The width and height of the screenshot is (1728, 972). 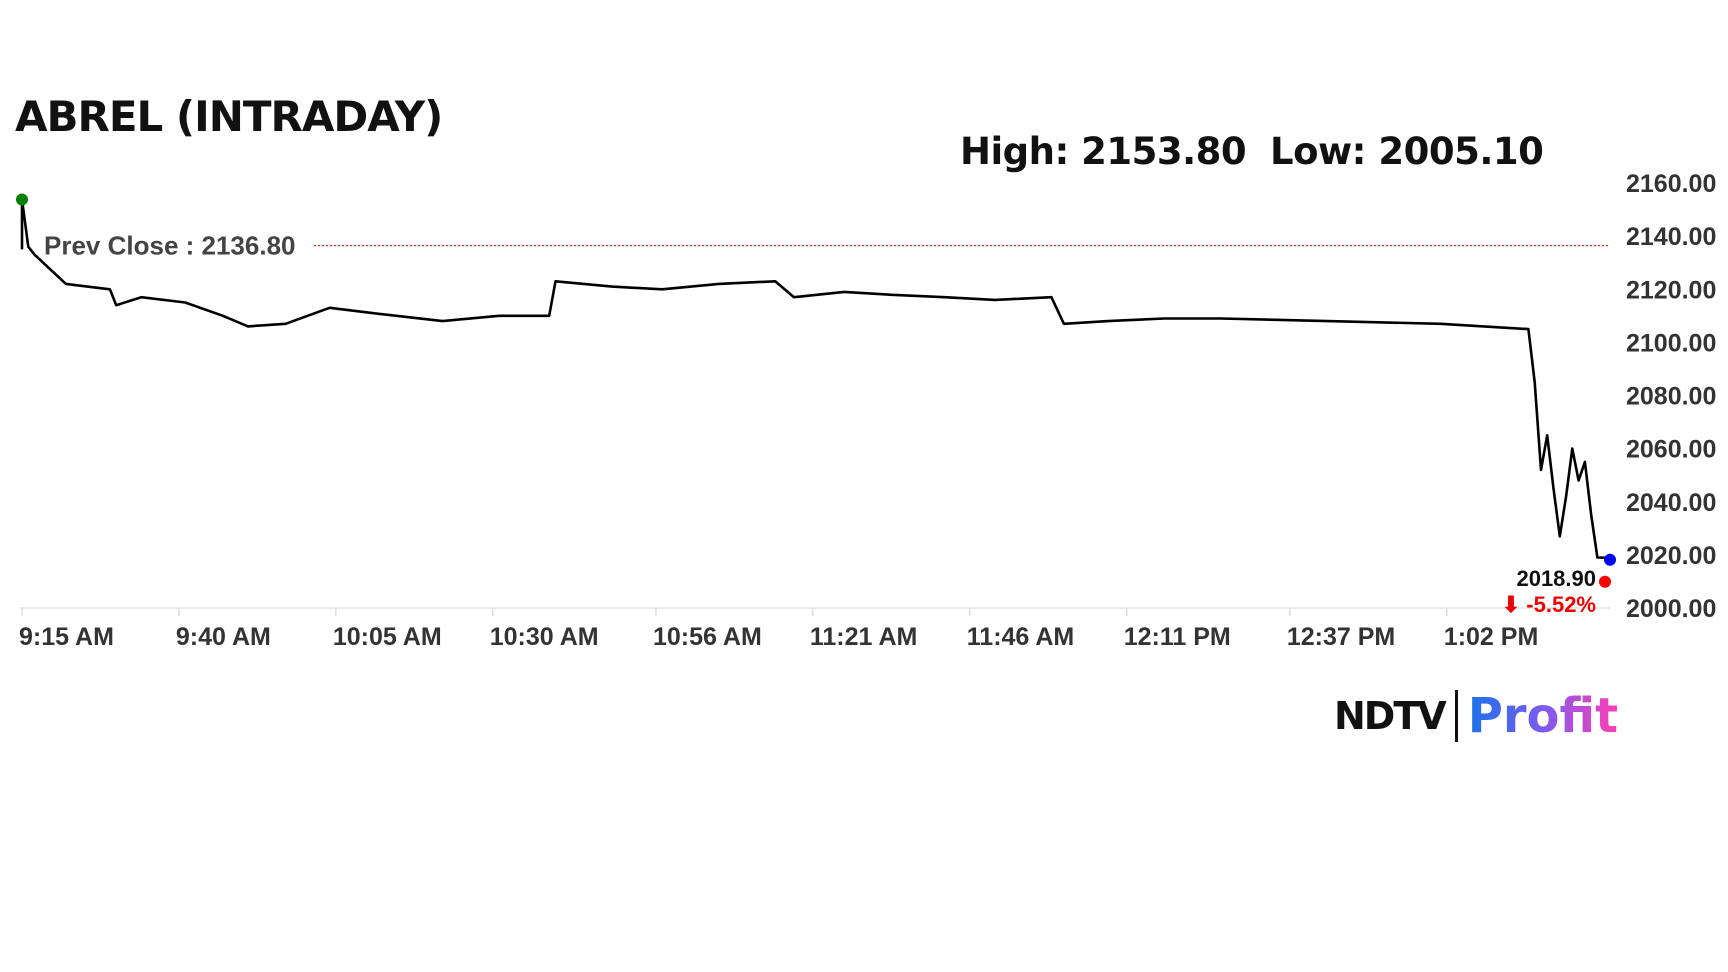 What do you see at coordinates (1390, 716) in the screenshot?
I see `logo-ndtv: NDTV` at bounding box center [1390, 716].